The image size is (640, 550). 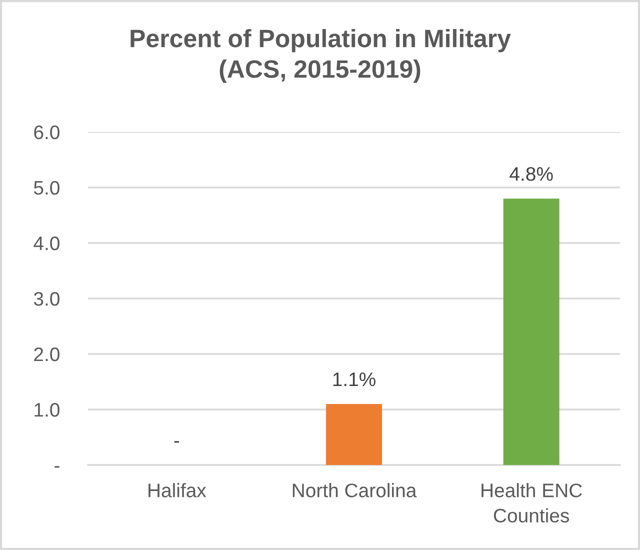 I want to click on x-tick-label: North Carolina, so click(x=354, y=490).